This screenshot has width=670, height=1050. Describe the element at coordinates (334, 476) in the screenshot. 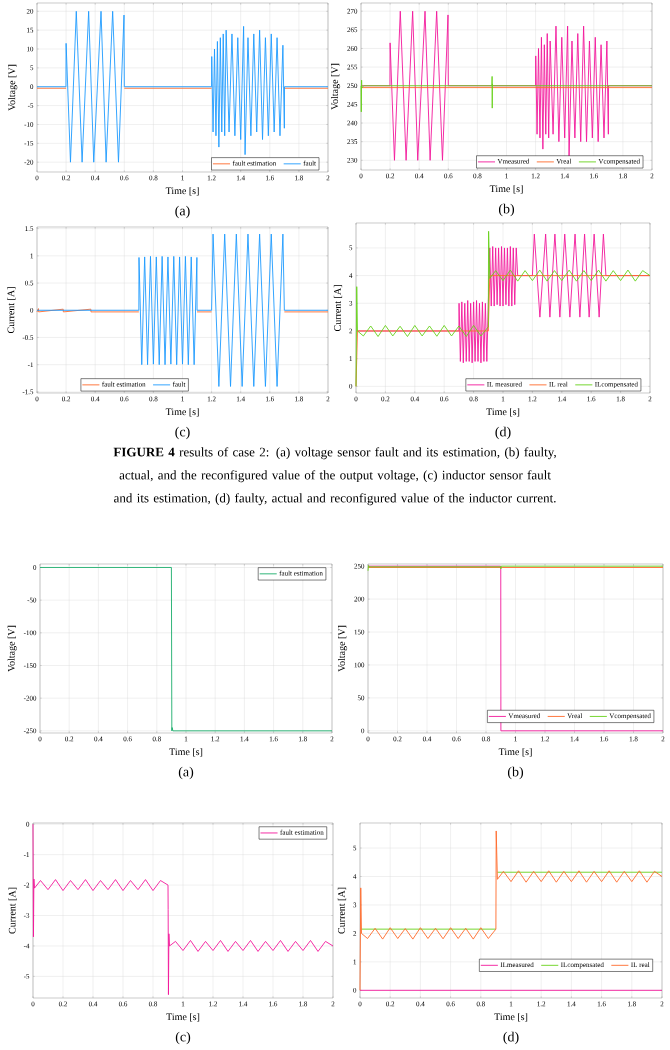

I see `text: FIGURE 4 results of case 2: (a) voltage sensor fault and its estimation, (b) faulty, actual, and the reconfigured value of the output voltage, (c) inductor sensor fault and its estimation, (d) faulty, actual and reconfigured value of the inductor current.` at that location.